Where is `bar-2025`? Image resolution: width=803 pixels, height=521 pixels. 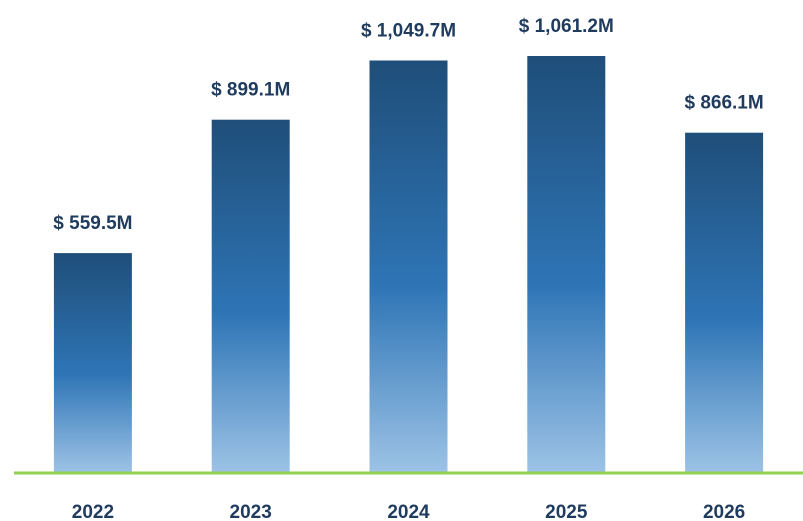
bar-2025 is located at coordinates (566, 264).